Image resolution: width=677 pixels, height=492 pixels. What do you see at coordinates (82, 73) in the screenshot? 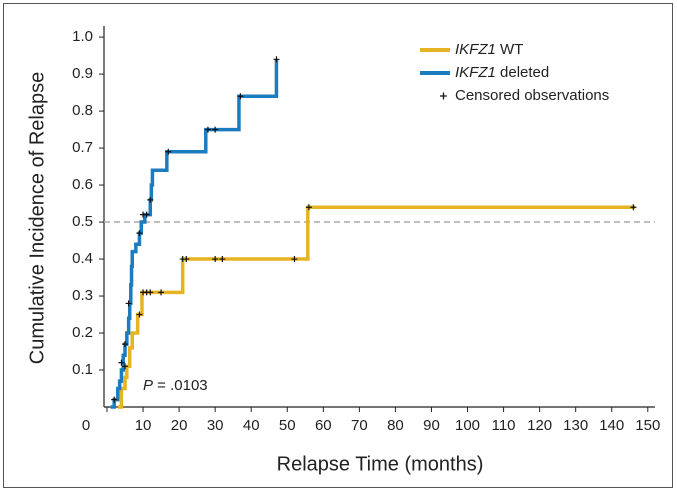
I see `y-tick-label: 0.9` at bounding box center [82, 73].